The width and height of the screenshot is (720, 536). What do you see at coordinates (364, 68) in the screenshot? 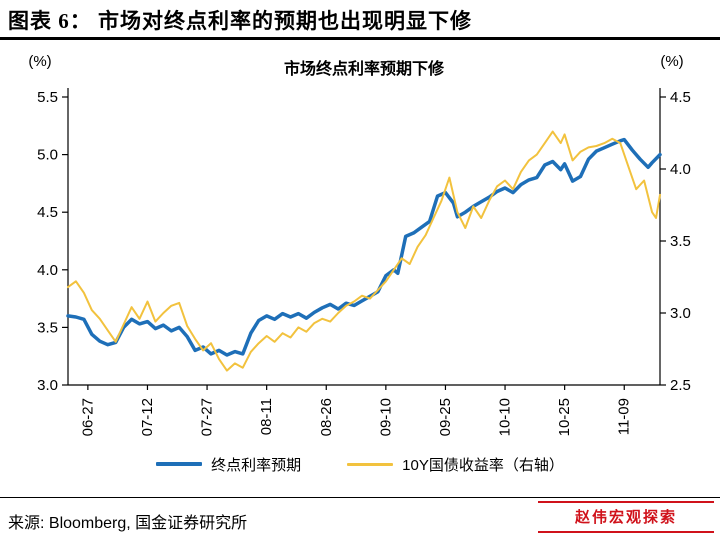
I see `chart-title: 市场终点利率预期下修` at bounding box center [364, 68].